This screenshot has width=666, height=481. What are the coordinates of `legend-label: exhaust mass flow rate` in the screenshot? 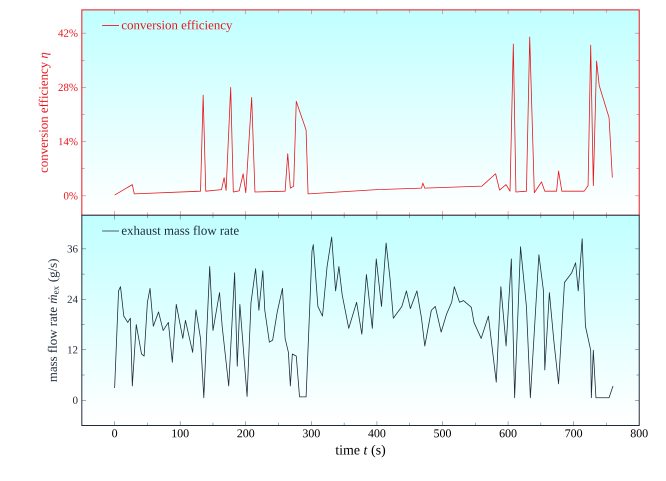 It's located at (180, 230).